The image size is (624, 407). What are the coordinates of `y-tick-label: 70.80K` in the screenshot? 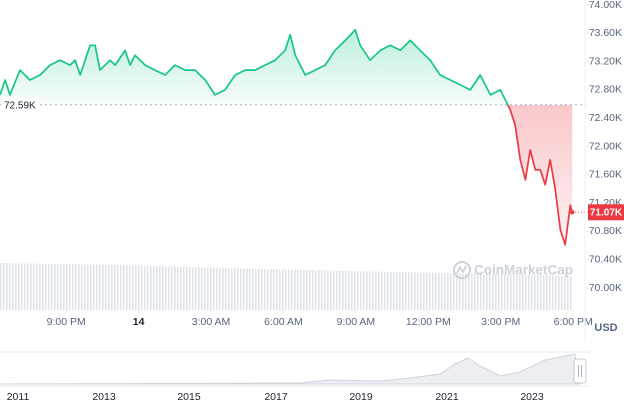 It's located at (605, 231).